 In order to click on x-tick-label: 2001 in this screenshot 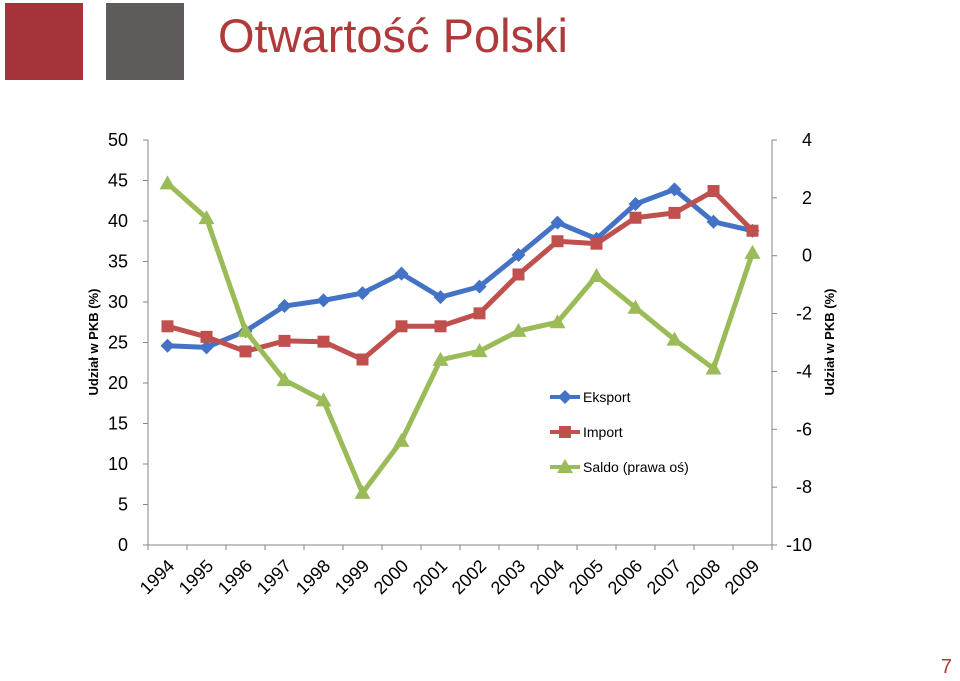, I will do `click(430, 577)`.